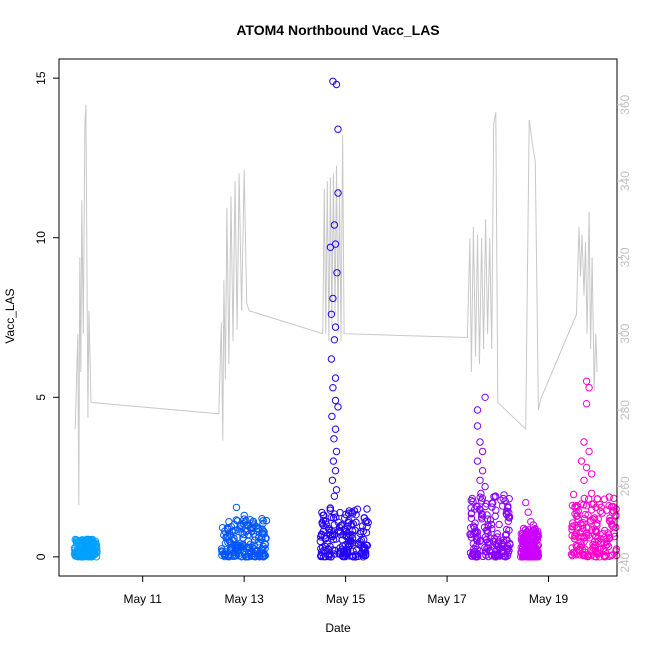 This screenshot has width=650, height=650. Describe the element at coordinates (41, 556) in the screenshot. I see `y-tick-label: 0` at that location.